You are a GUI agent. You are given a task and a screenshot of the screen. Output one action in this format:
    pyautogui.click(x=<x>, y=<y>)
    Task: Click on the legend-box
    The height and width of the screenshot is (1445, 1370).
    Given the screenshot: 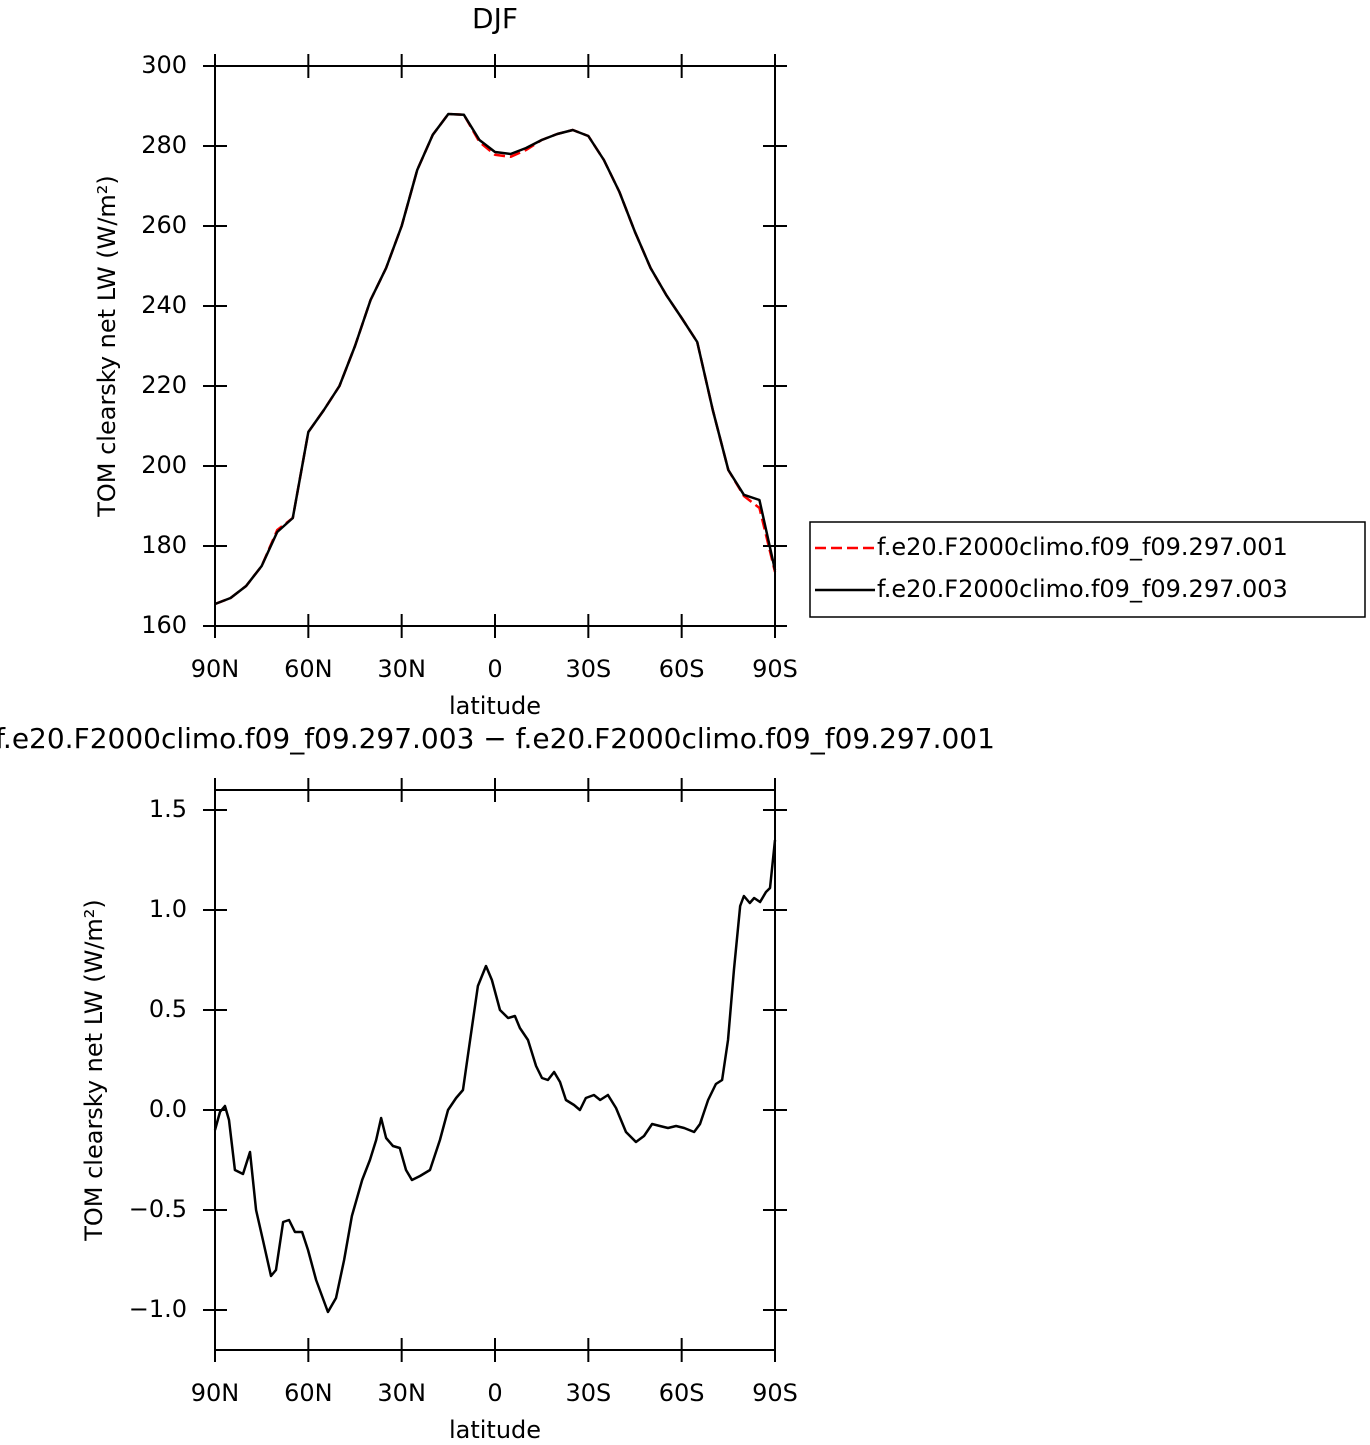 What is the action you would take?
    pyautogui.click(x=1087, y=569)
    